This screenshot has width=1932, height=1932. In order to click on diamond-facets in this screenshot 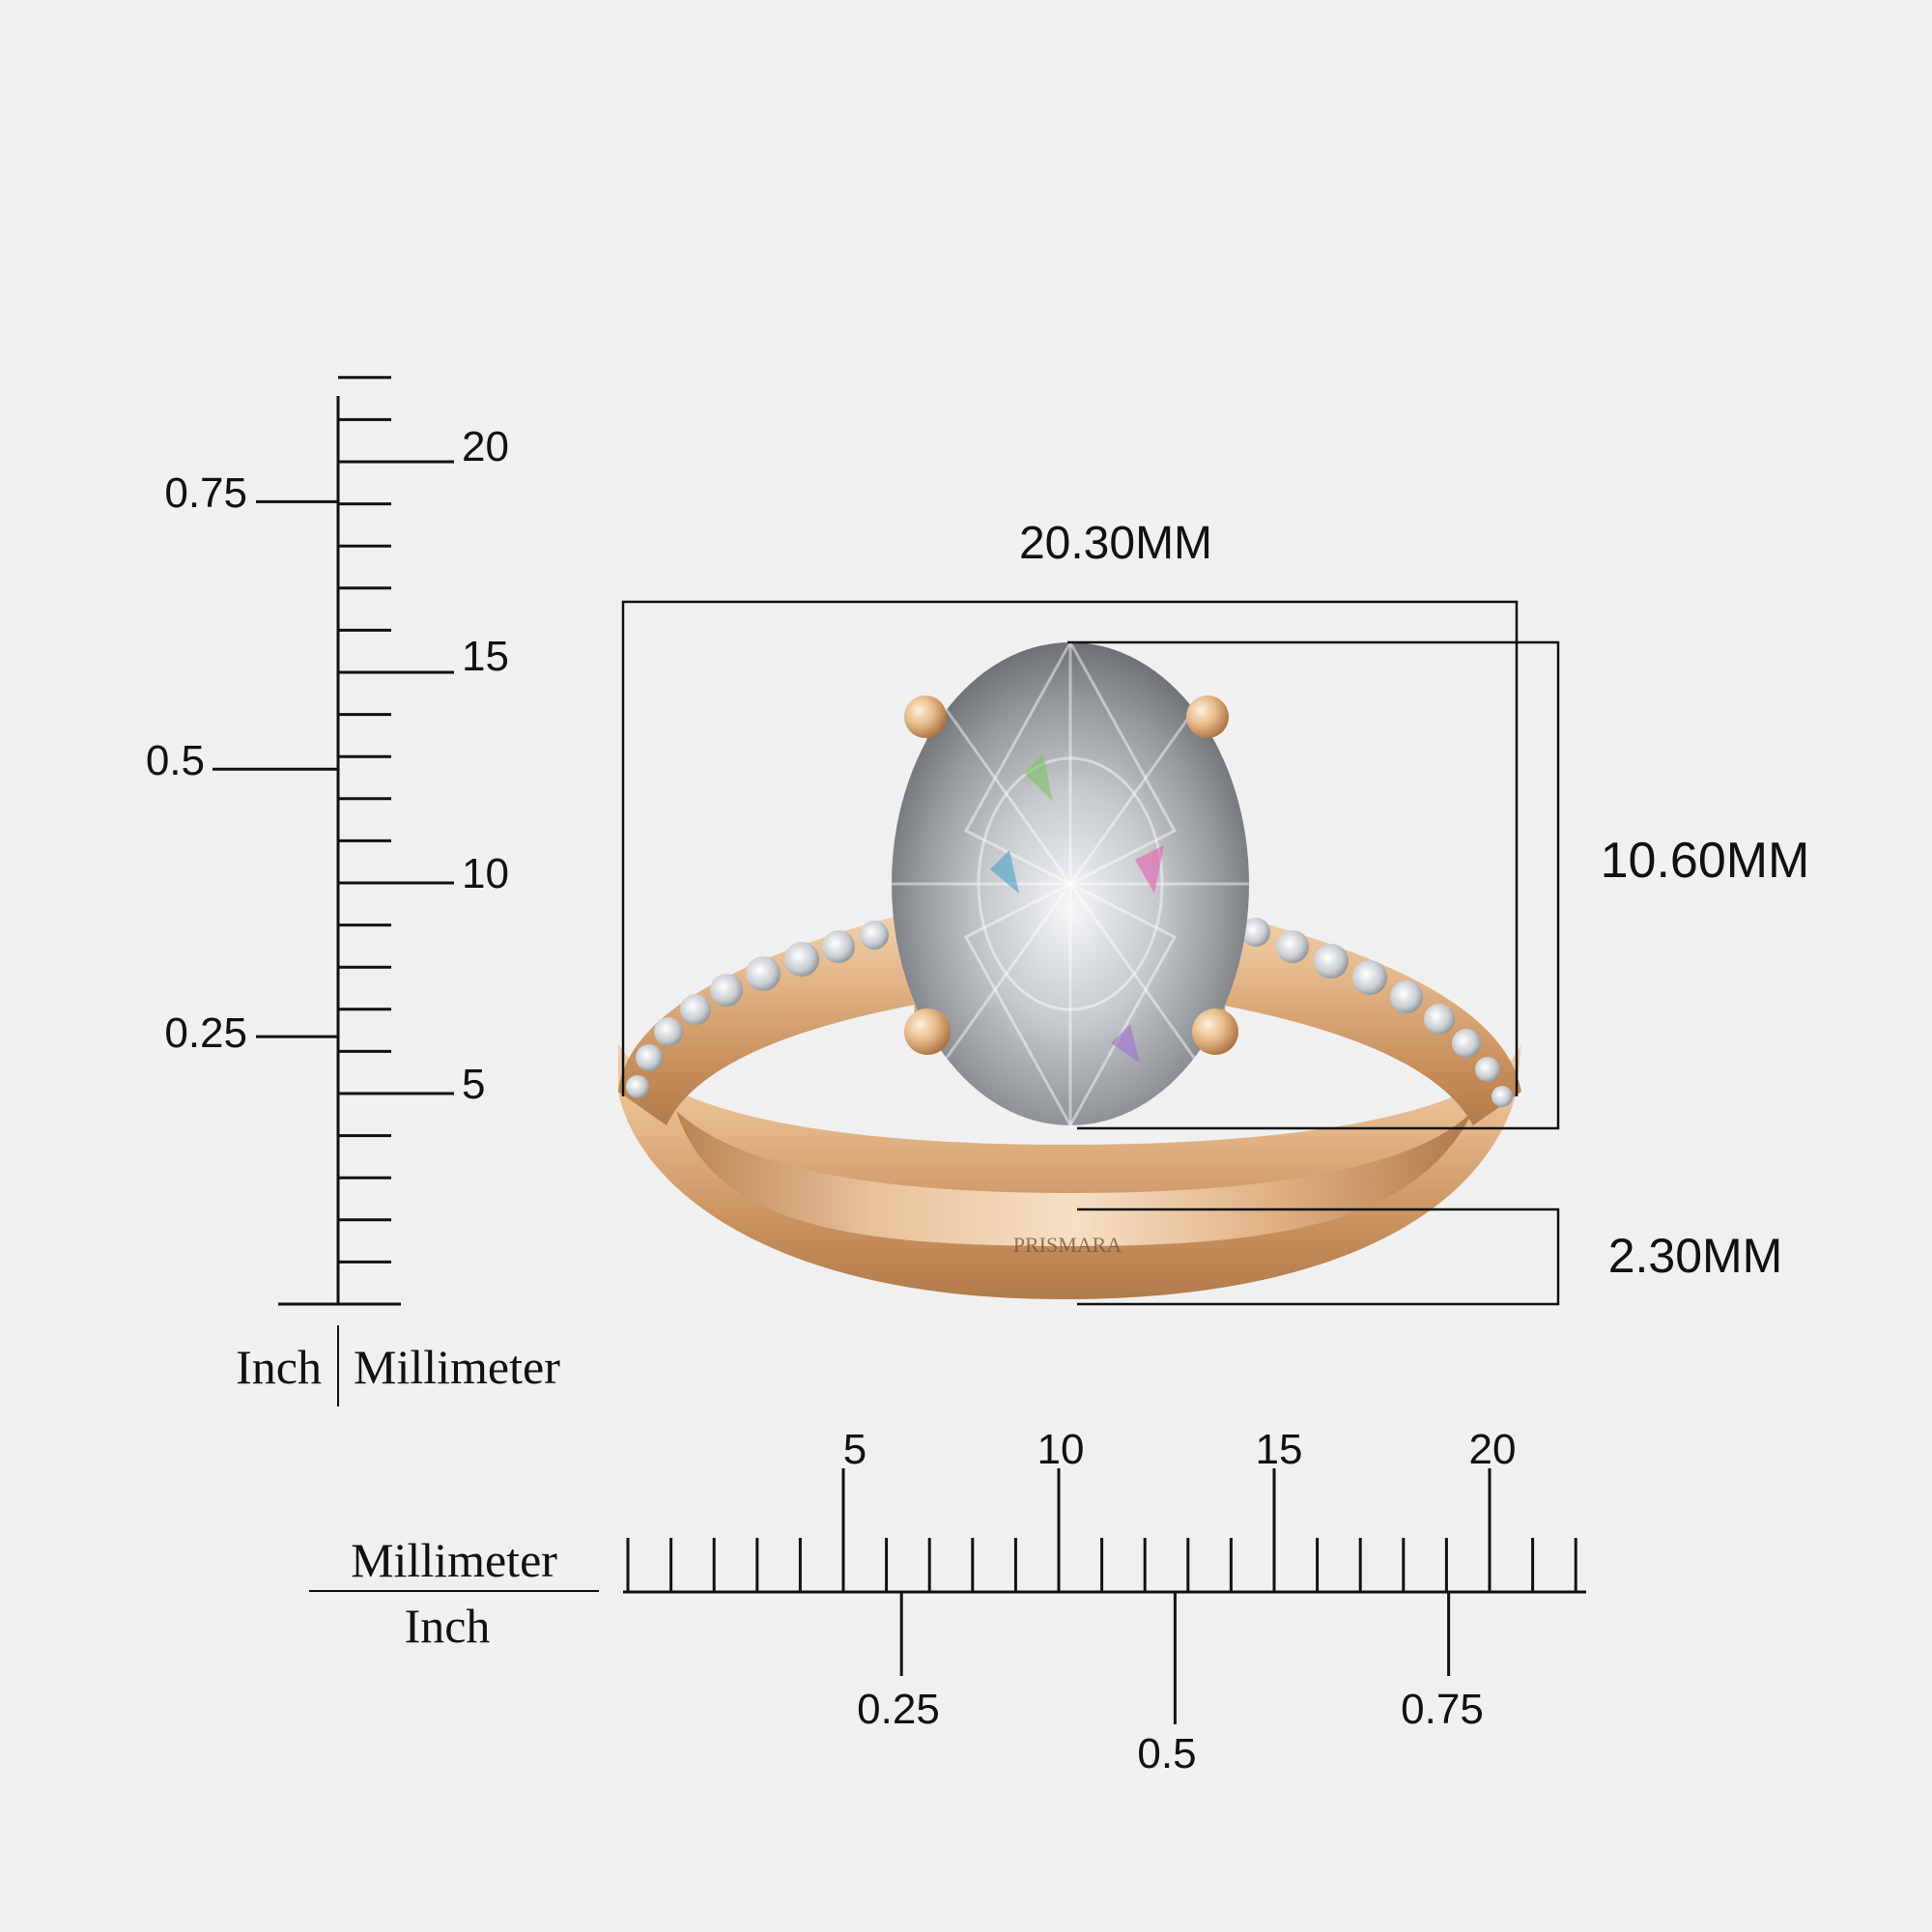, I will do `click(1070, 884)`.